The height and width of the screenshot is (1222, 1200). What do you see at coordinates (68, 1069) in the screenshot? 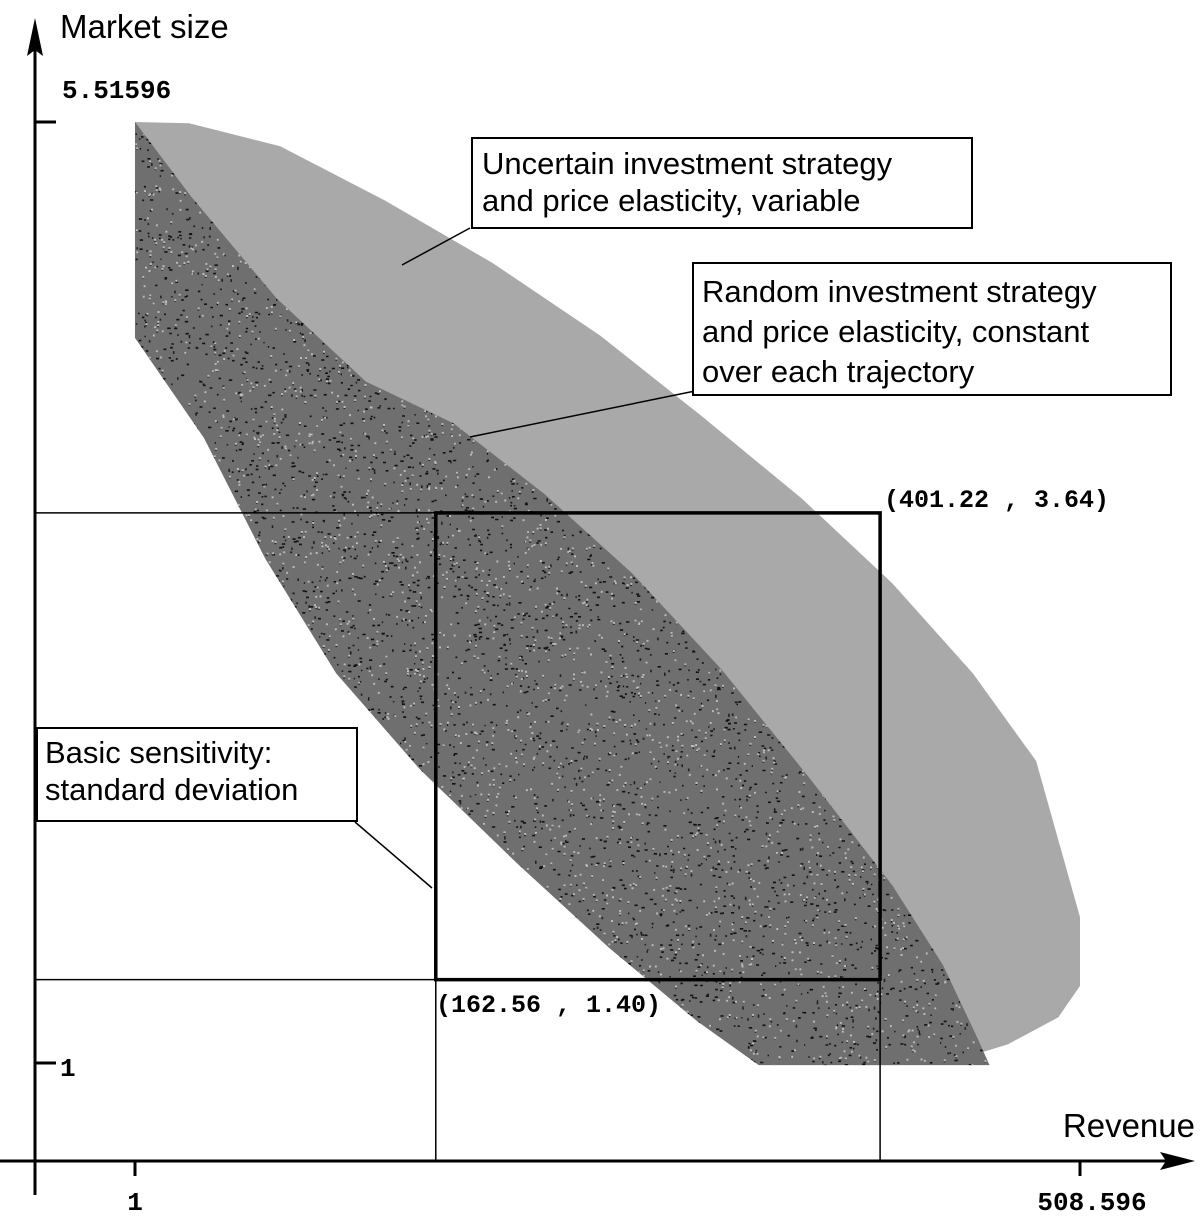
I see `y-tick-label: 1` at bounding box center [68, 1069].